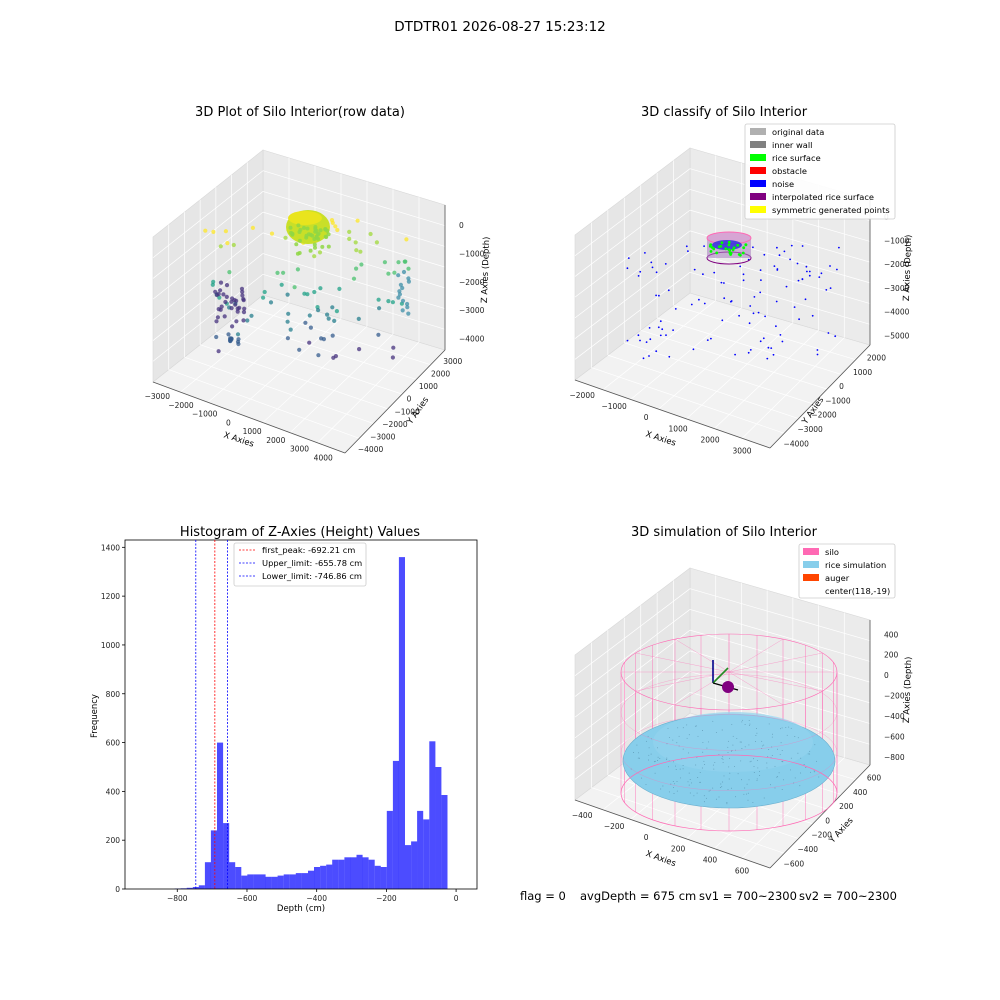 The width and height of the screenshot is (1000, 1000). Describe the element at coordinates (874, 777) in the screenshot. I see `p4-y-tick-label: 600` at that location.